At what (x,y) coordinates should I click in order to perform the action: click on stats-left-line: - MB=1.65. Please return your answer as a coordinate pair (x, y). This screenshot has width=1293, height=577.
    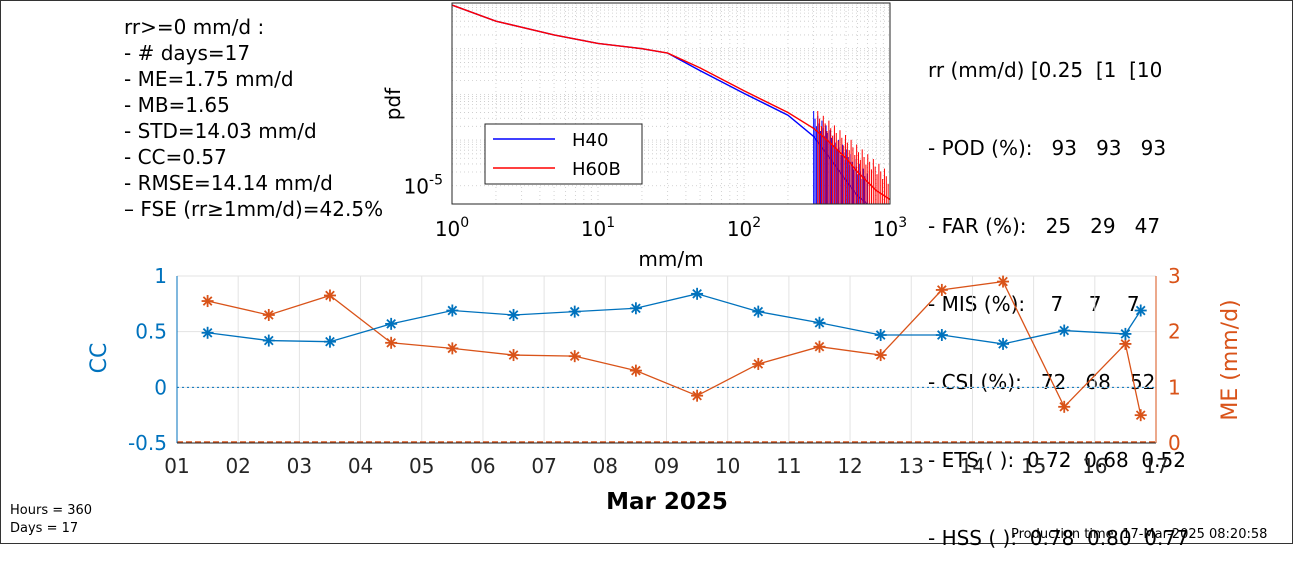
    Looking at the image, I should click on (177, 105).